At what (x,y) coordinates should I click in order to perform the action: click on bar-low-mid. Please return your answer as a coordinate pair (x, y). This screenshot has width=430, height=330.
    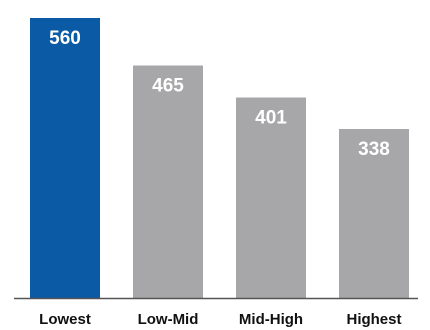
    Looking at the image, I should click on (168, 181).